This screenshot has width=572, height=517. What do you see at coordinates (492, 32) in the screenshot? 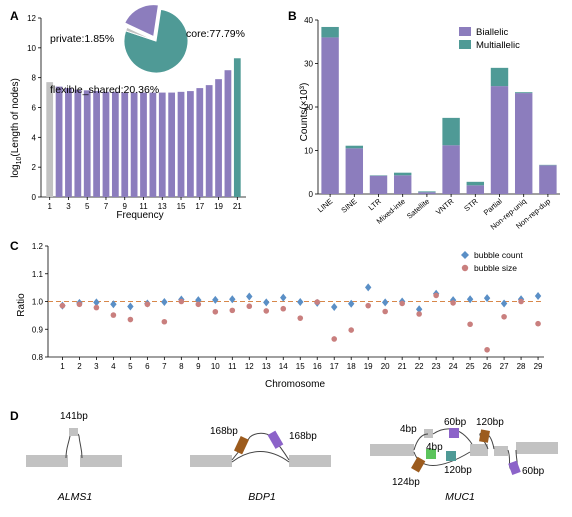
I see `legend-label-biallelic: Biallelic` at bounding box center [492, 32].